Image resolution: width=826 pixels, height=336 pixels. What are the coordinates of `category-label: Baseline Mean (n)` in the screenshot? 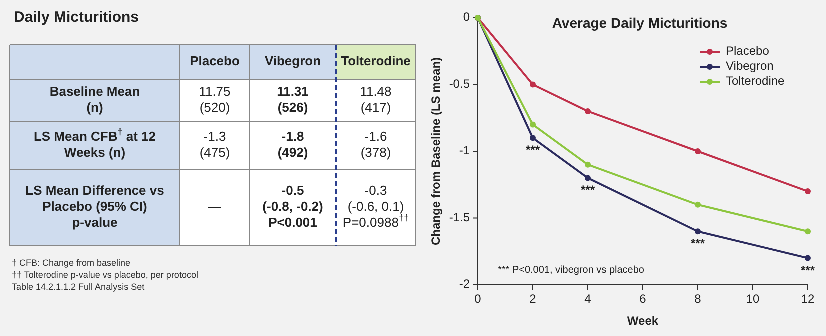 It's located at (95, 100).